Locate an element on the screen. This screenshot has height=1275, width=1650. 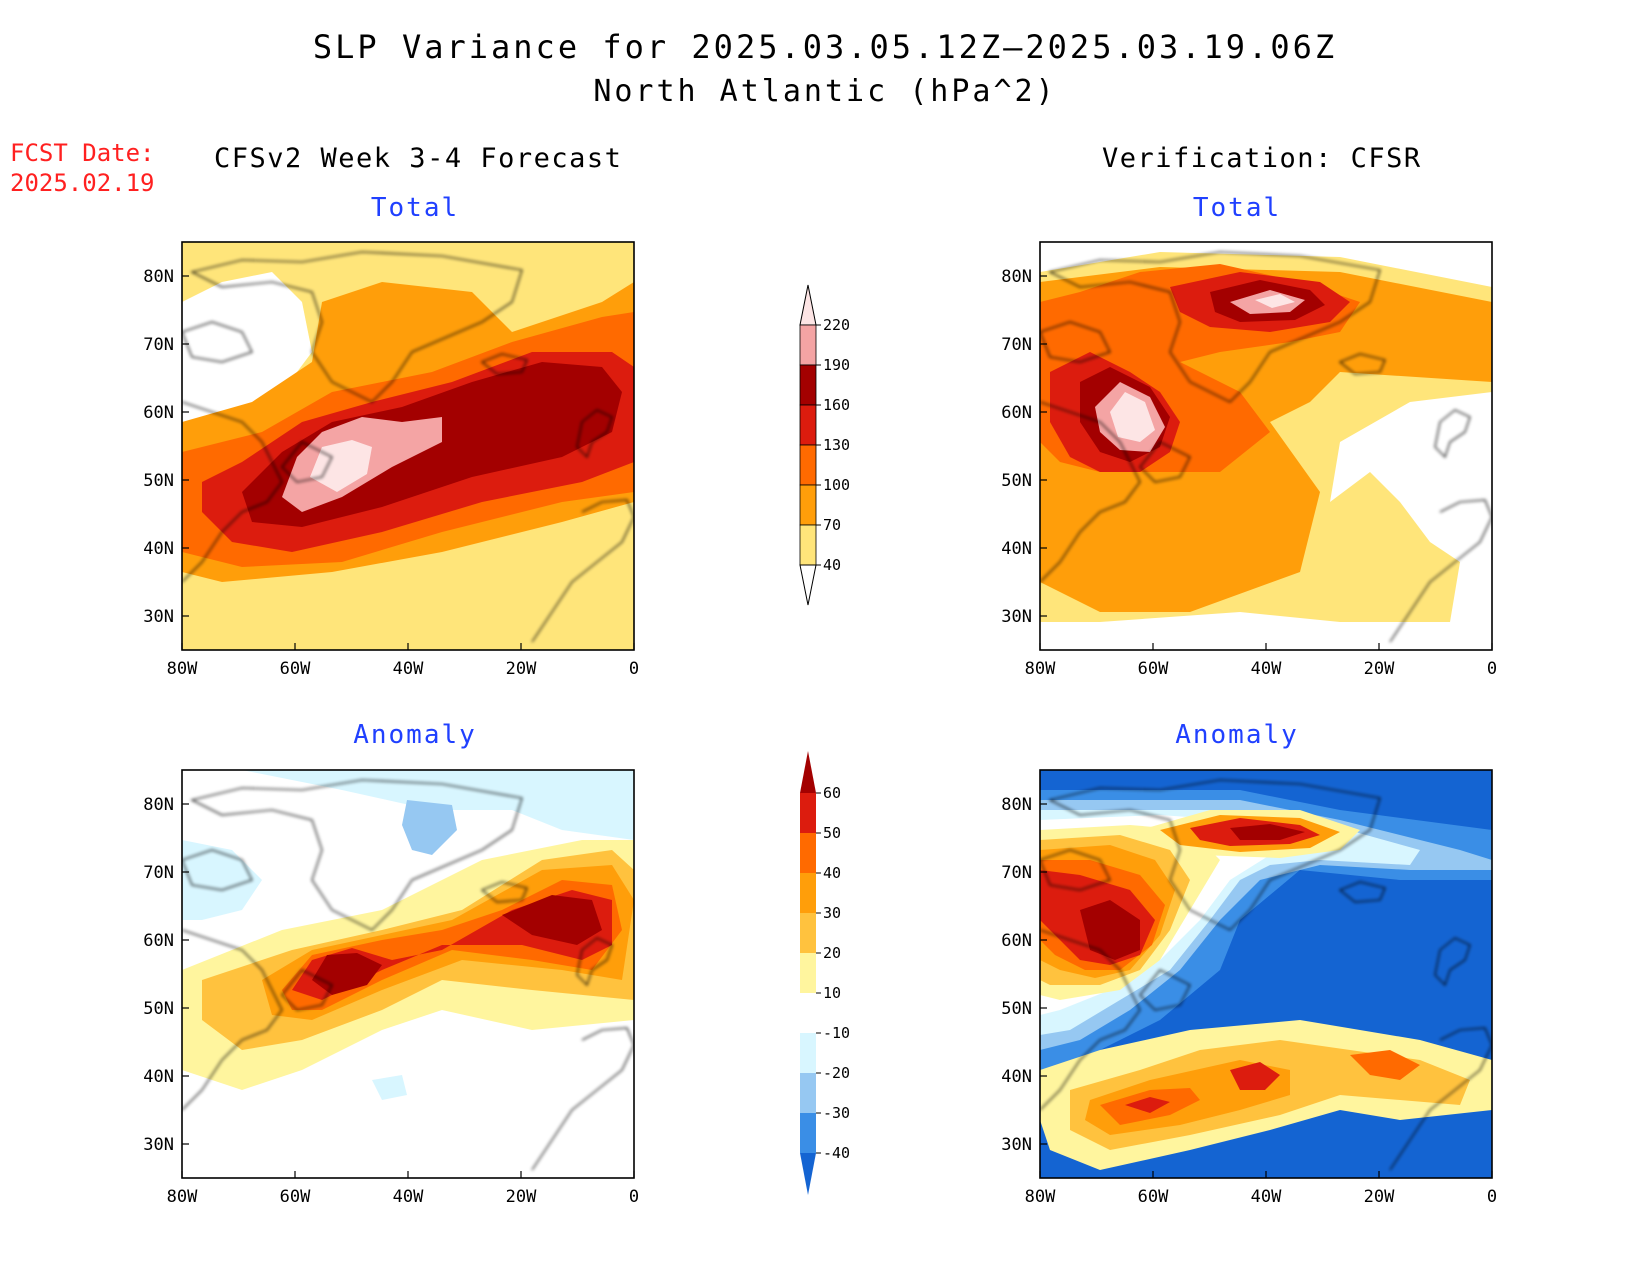
column-heading-forecast: CFSv2 Week 3-4 Forecast is located at coordinates (418, 158).